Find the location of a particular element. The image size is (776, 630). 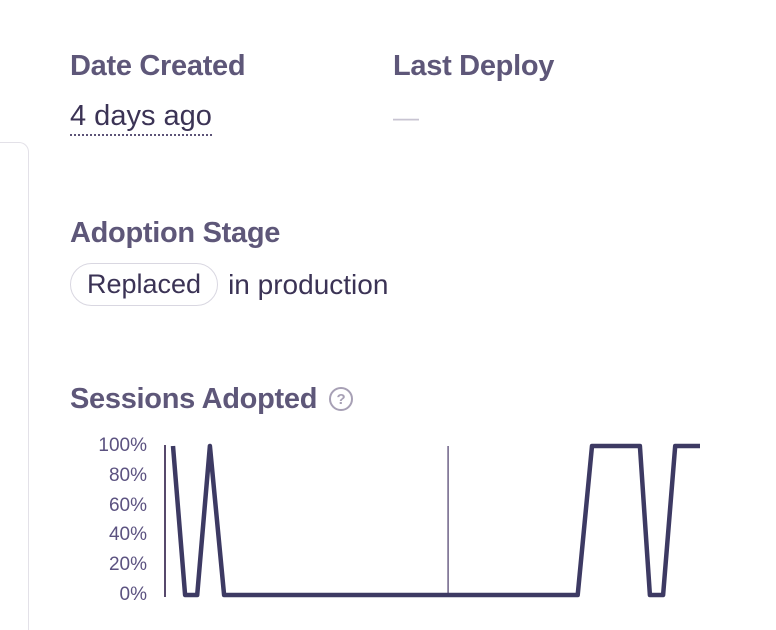

y-axis-tick-label: 40% is located at coordinates (127, 535).